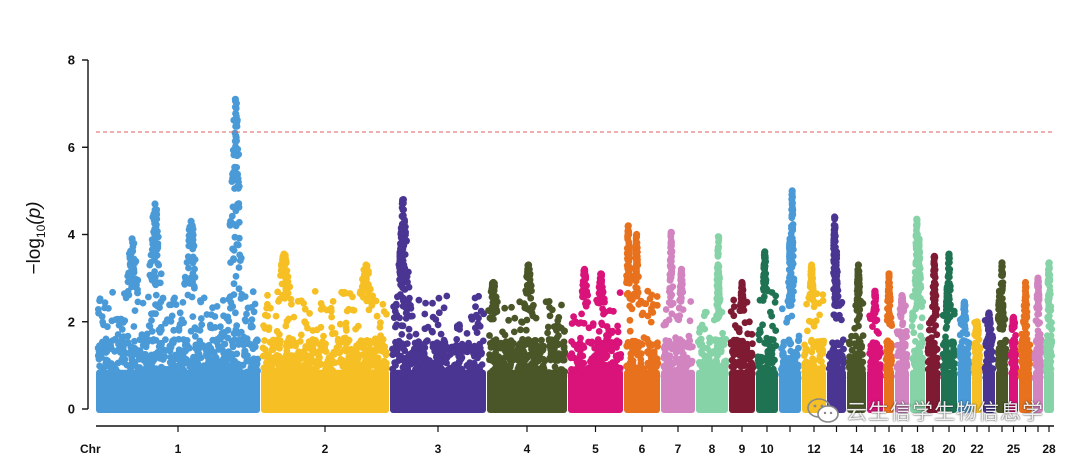 The width and height of the screenshot is (1080, 463). Describe the element at coordinates (642, 317) in the screenshot. I see `chromosome-6-points` at that location.